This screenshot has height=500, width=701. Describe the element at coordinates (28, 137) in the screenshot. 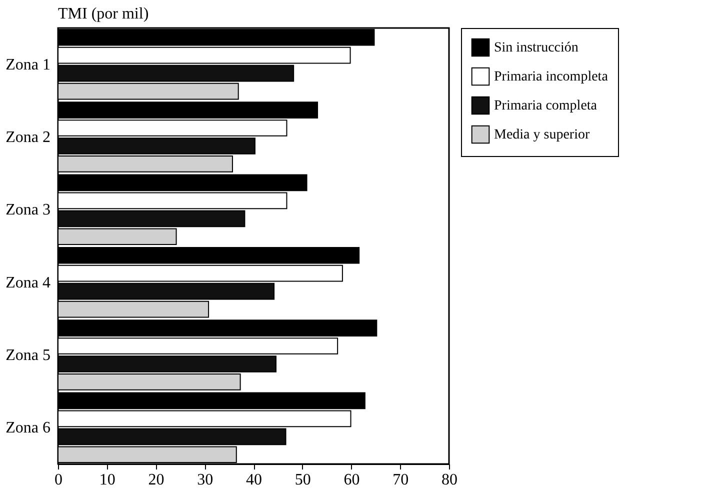

I see `y-tick-label: Zona 2` at that location.